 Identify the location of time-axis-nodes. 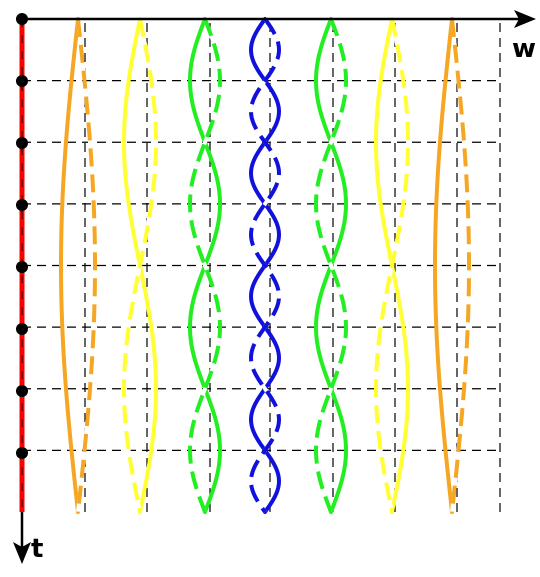
(22, 236).